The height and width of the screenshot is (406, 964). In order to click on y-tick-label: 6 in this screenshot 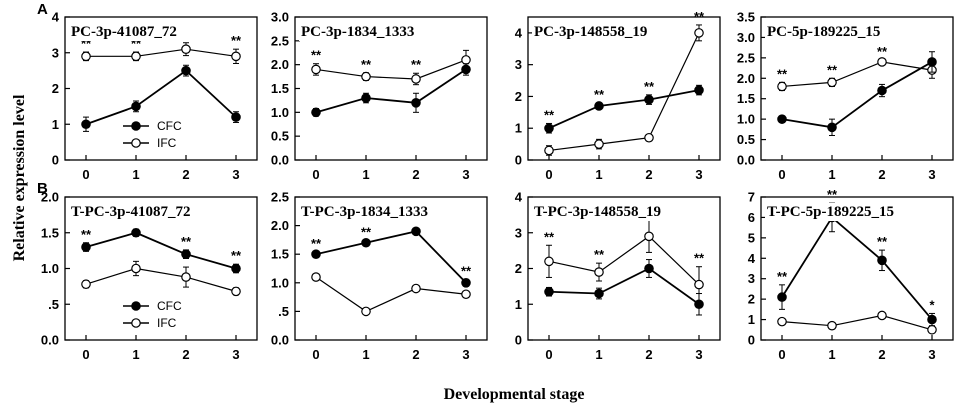, I will do `click(751, 217)`.